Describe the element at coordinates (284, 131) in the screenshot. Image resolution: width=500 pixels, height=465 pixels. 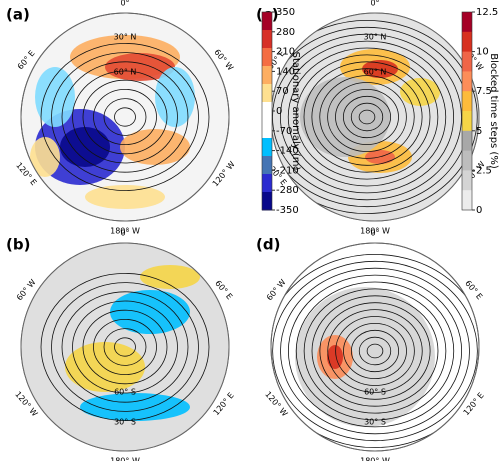
I see `colorbar-tick-label: -70` at that location.